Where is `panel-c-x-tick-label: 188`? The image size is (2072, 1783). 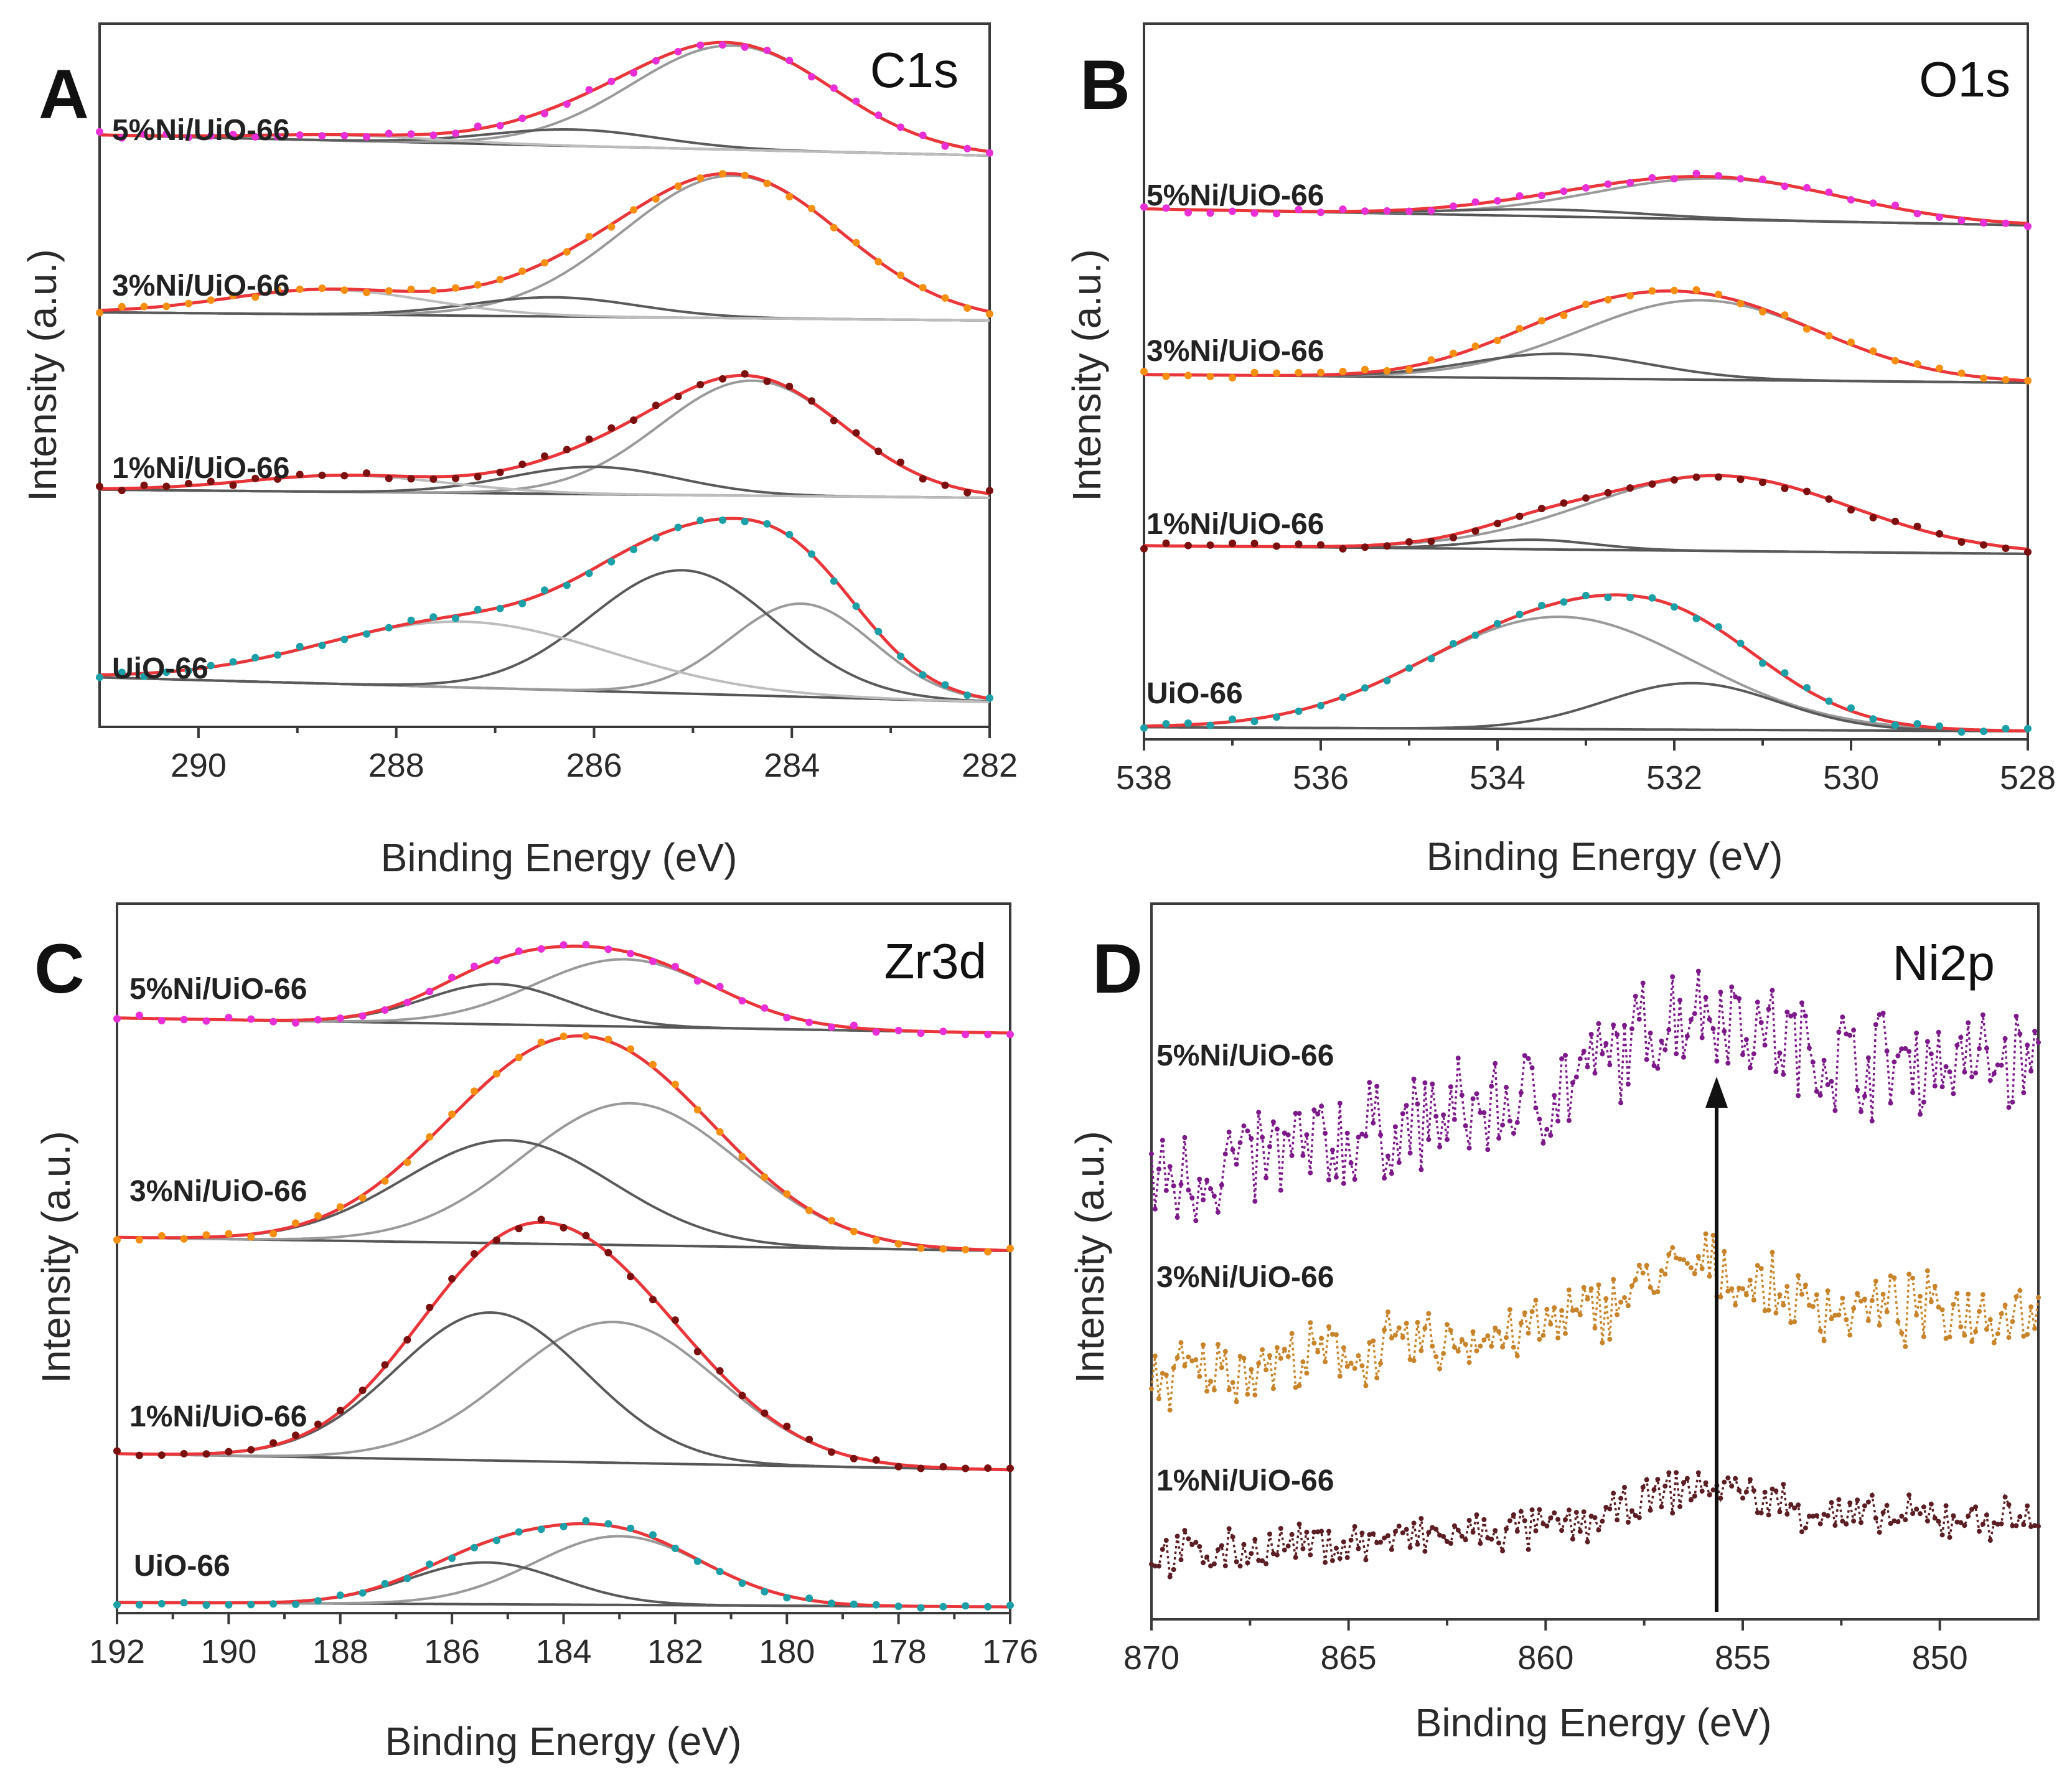 panel-c-x-tick-label: 188 is located at coordinates (340, 1652).